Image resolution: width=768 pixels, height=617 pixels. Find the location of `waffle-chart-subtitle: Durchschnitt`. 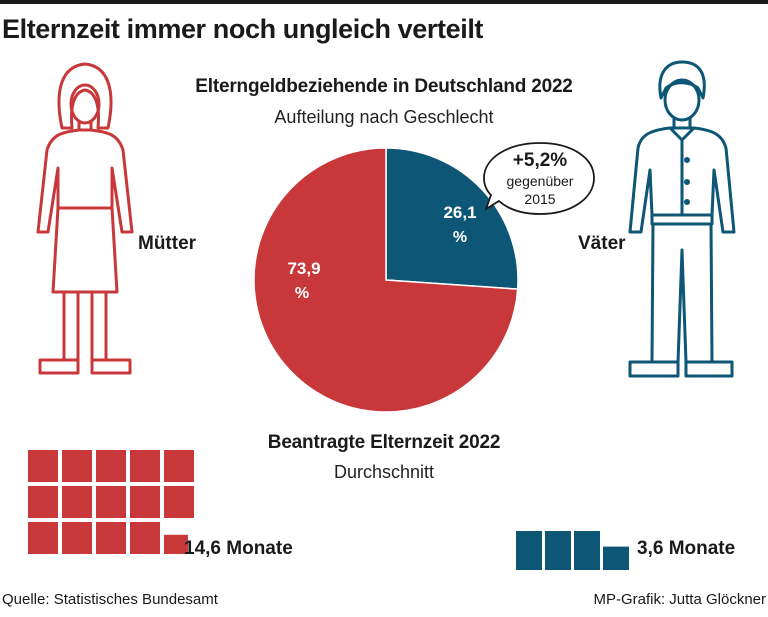

waffle-chart-subtitle: Durchschnitt is located at coordinates (384, 472).